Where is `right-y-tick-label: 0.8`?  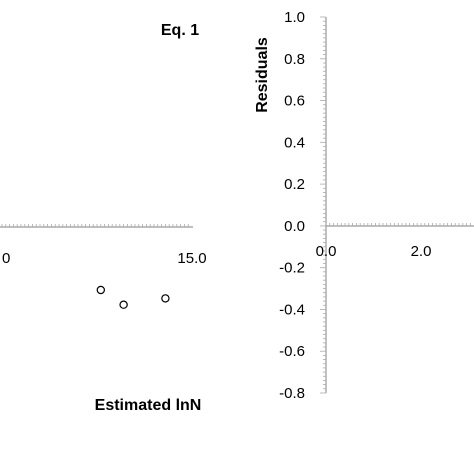 right-y-tick-label: 0.8 is located at coordinates (294, 59).